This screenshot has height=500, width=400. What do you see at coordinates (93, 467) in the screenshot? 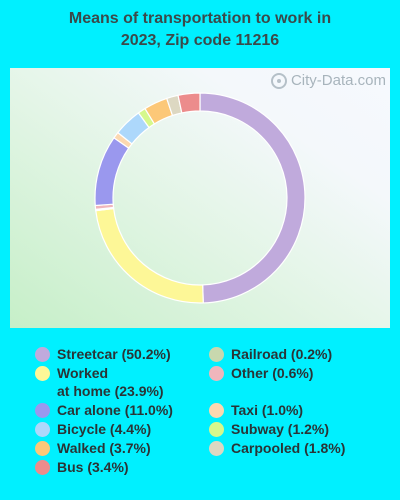
I see `legend-label: Bus (3.4%)` at bounding box center [93, 467].